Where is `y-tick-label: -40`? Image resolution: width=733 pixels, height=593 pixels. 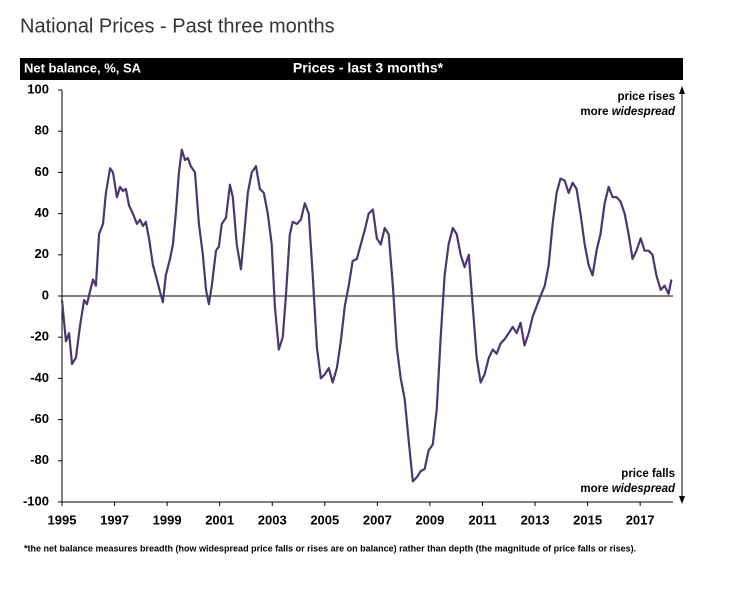 y-tick-label: -40 is located at coordinates (39, 377).